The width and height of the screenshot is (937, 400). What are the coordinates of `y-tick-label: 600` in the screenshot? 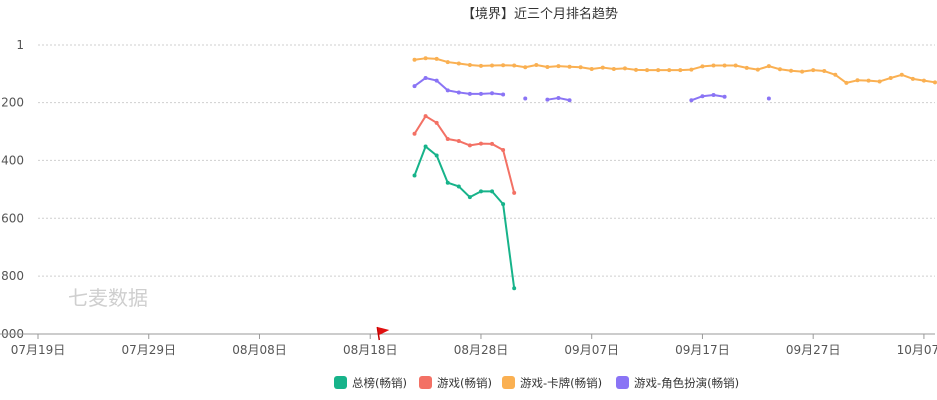 It's located at (12, 218).